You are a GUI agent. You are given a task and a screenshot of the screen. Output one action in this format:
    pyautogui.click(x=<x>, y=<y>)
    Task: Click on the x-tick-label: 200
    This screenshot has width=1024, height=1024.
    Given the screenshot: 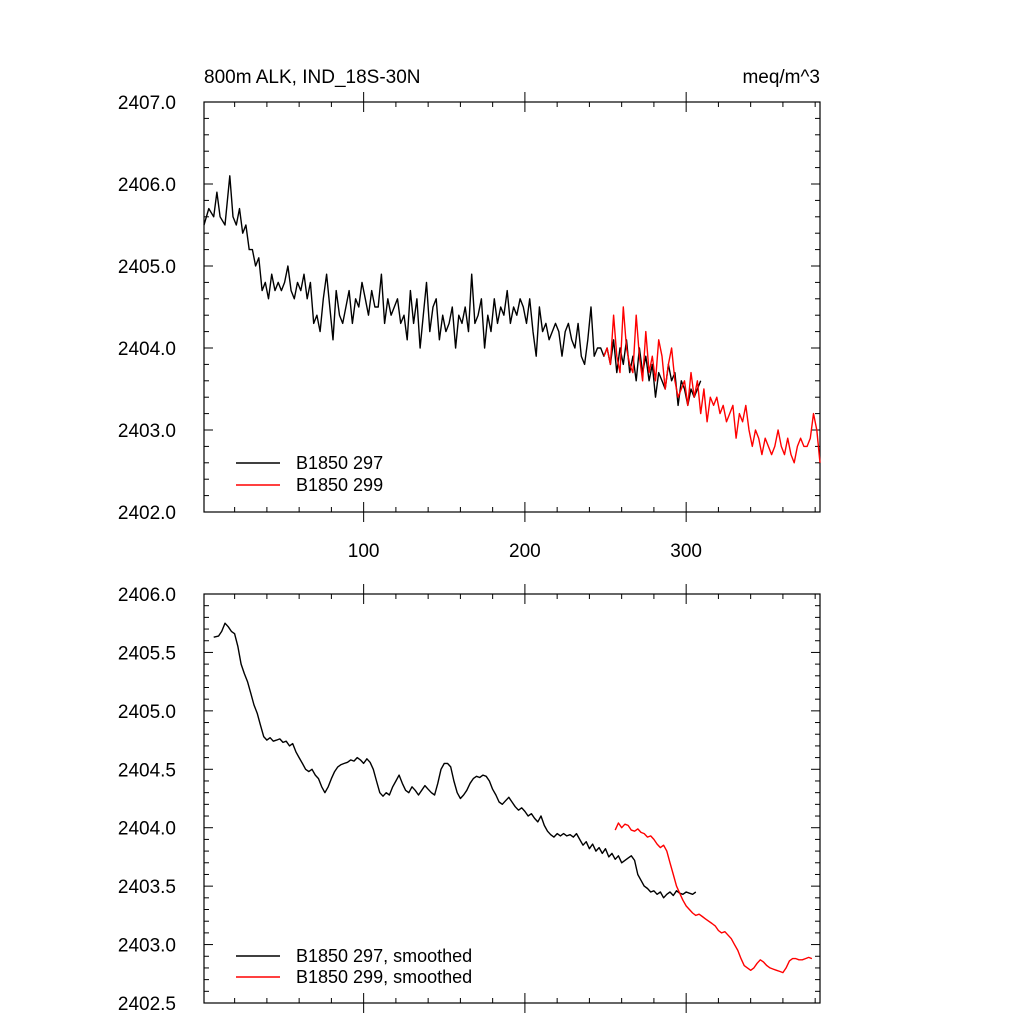 What is the action you would take?
    pyautogui.click(x=525, y=551)
    